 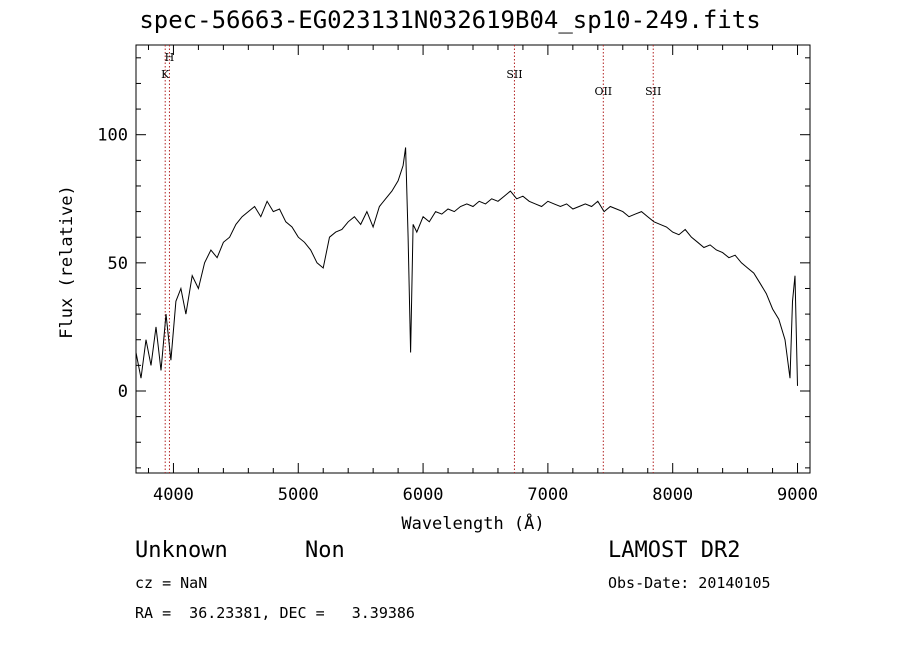 What do you see at coordinates (118, 264) in the screenshot?
I see `y-tick-label-50: 50` at bounding box center [118, 264].